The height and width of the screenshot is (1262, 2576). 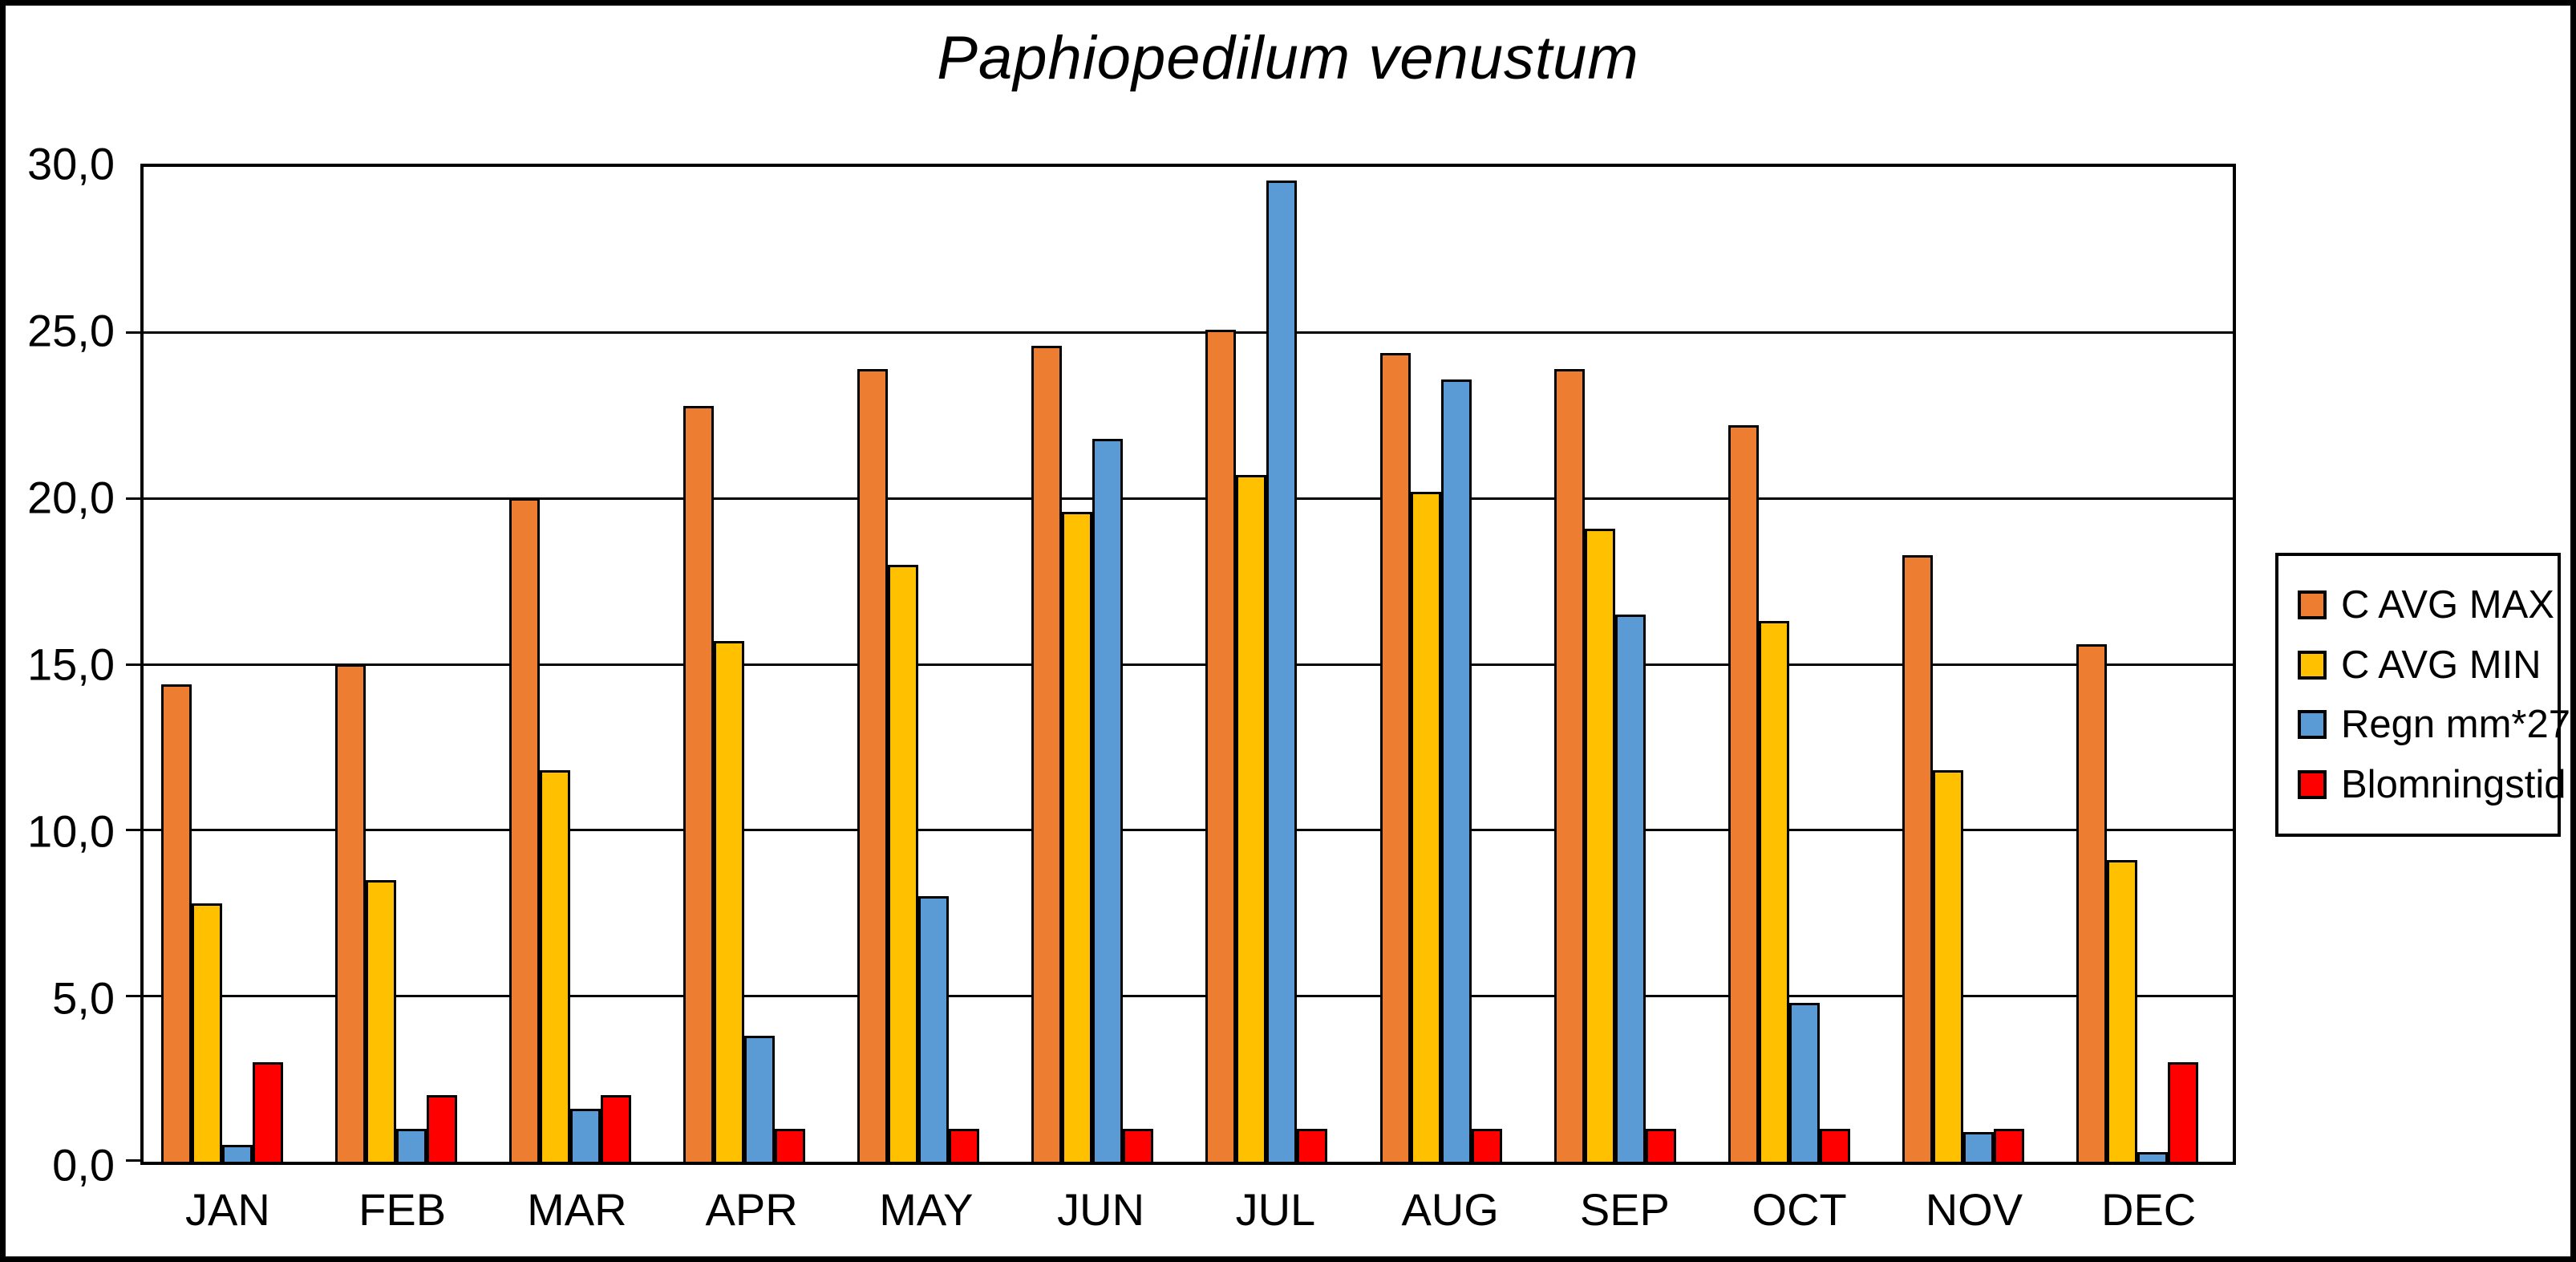 I want to click on chart-title: Paphiopedilum venustum, so click(x=1288, y=58).